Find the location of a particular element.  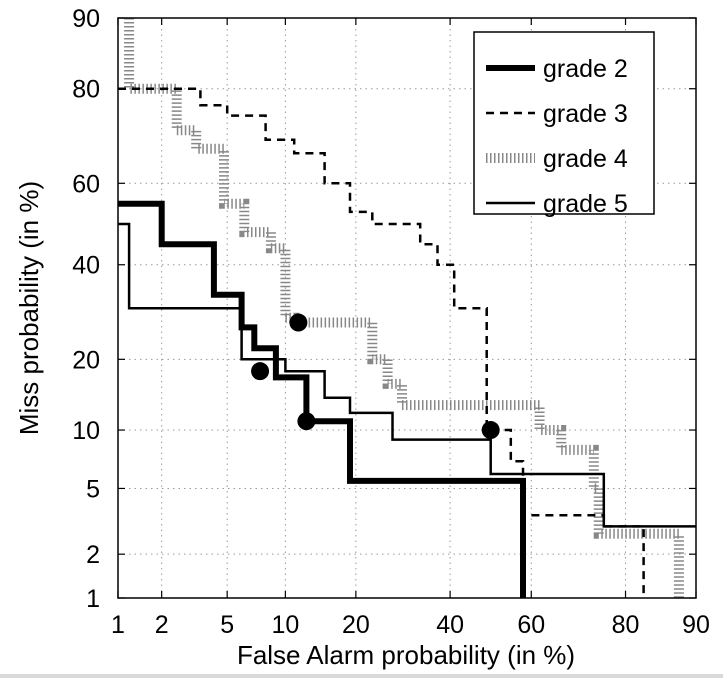

y-tick-label: 60 is located at coordinates (86, 184).